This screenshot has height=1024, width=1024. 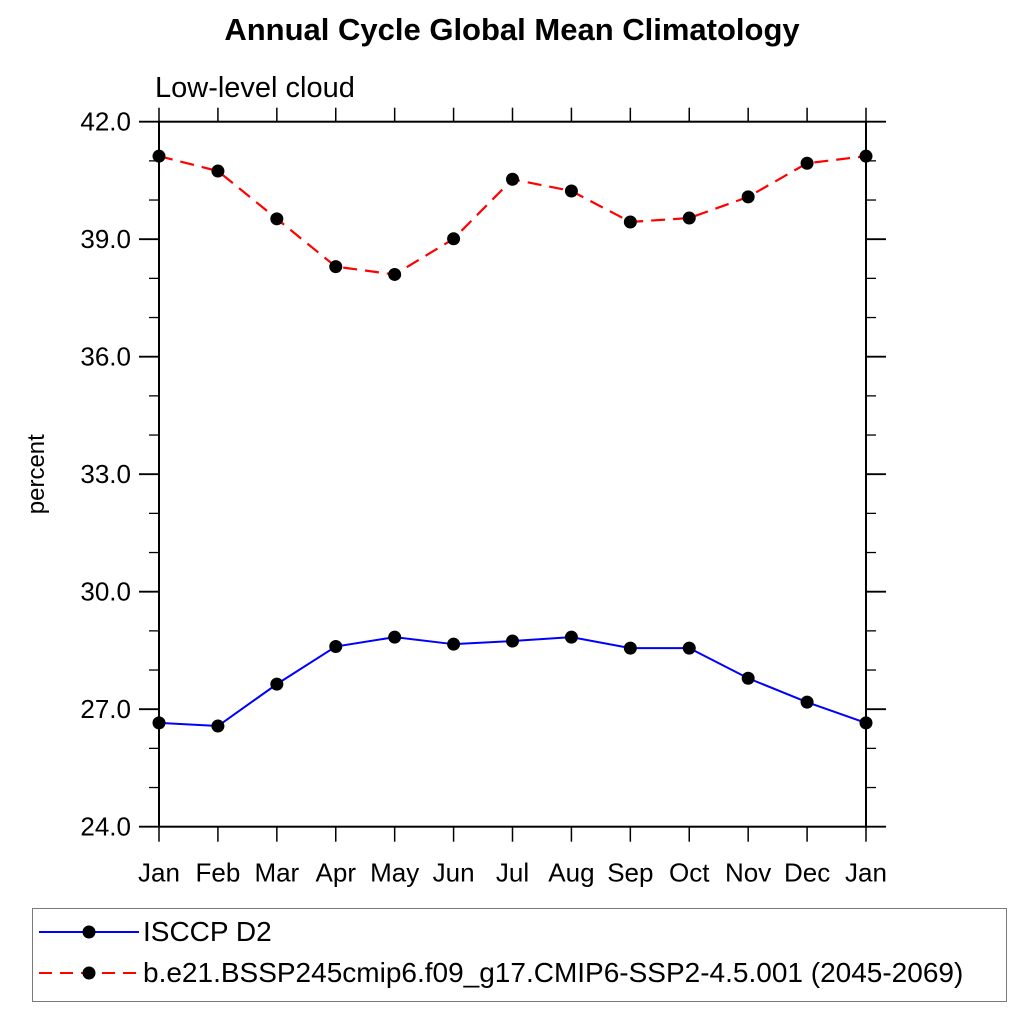 What do you see at coordinates (336, 873) in the screenshot?
I see `x-axis-tick-label: Apr` at bounding box center [336, 873].